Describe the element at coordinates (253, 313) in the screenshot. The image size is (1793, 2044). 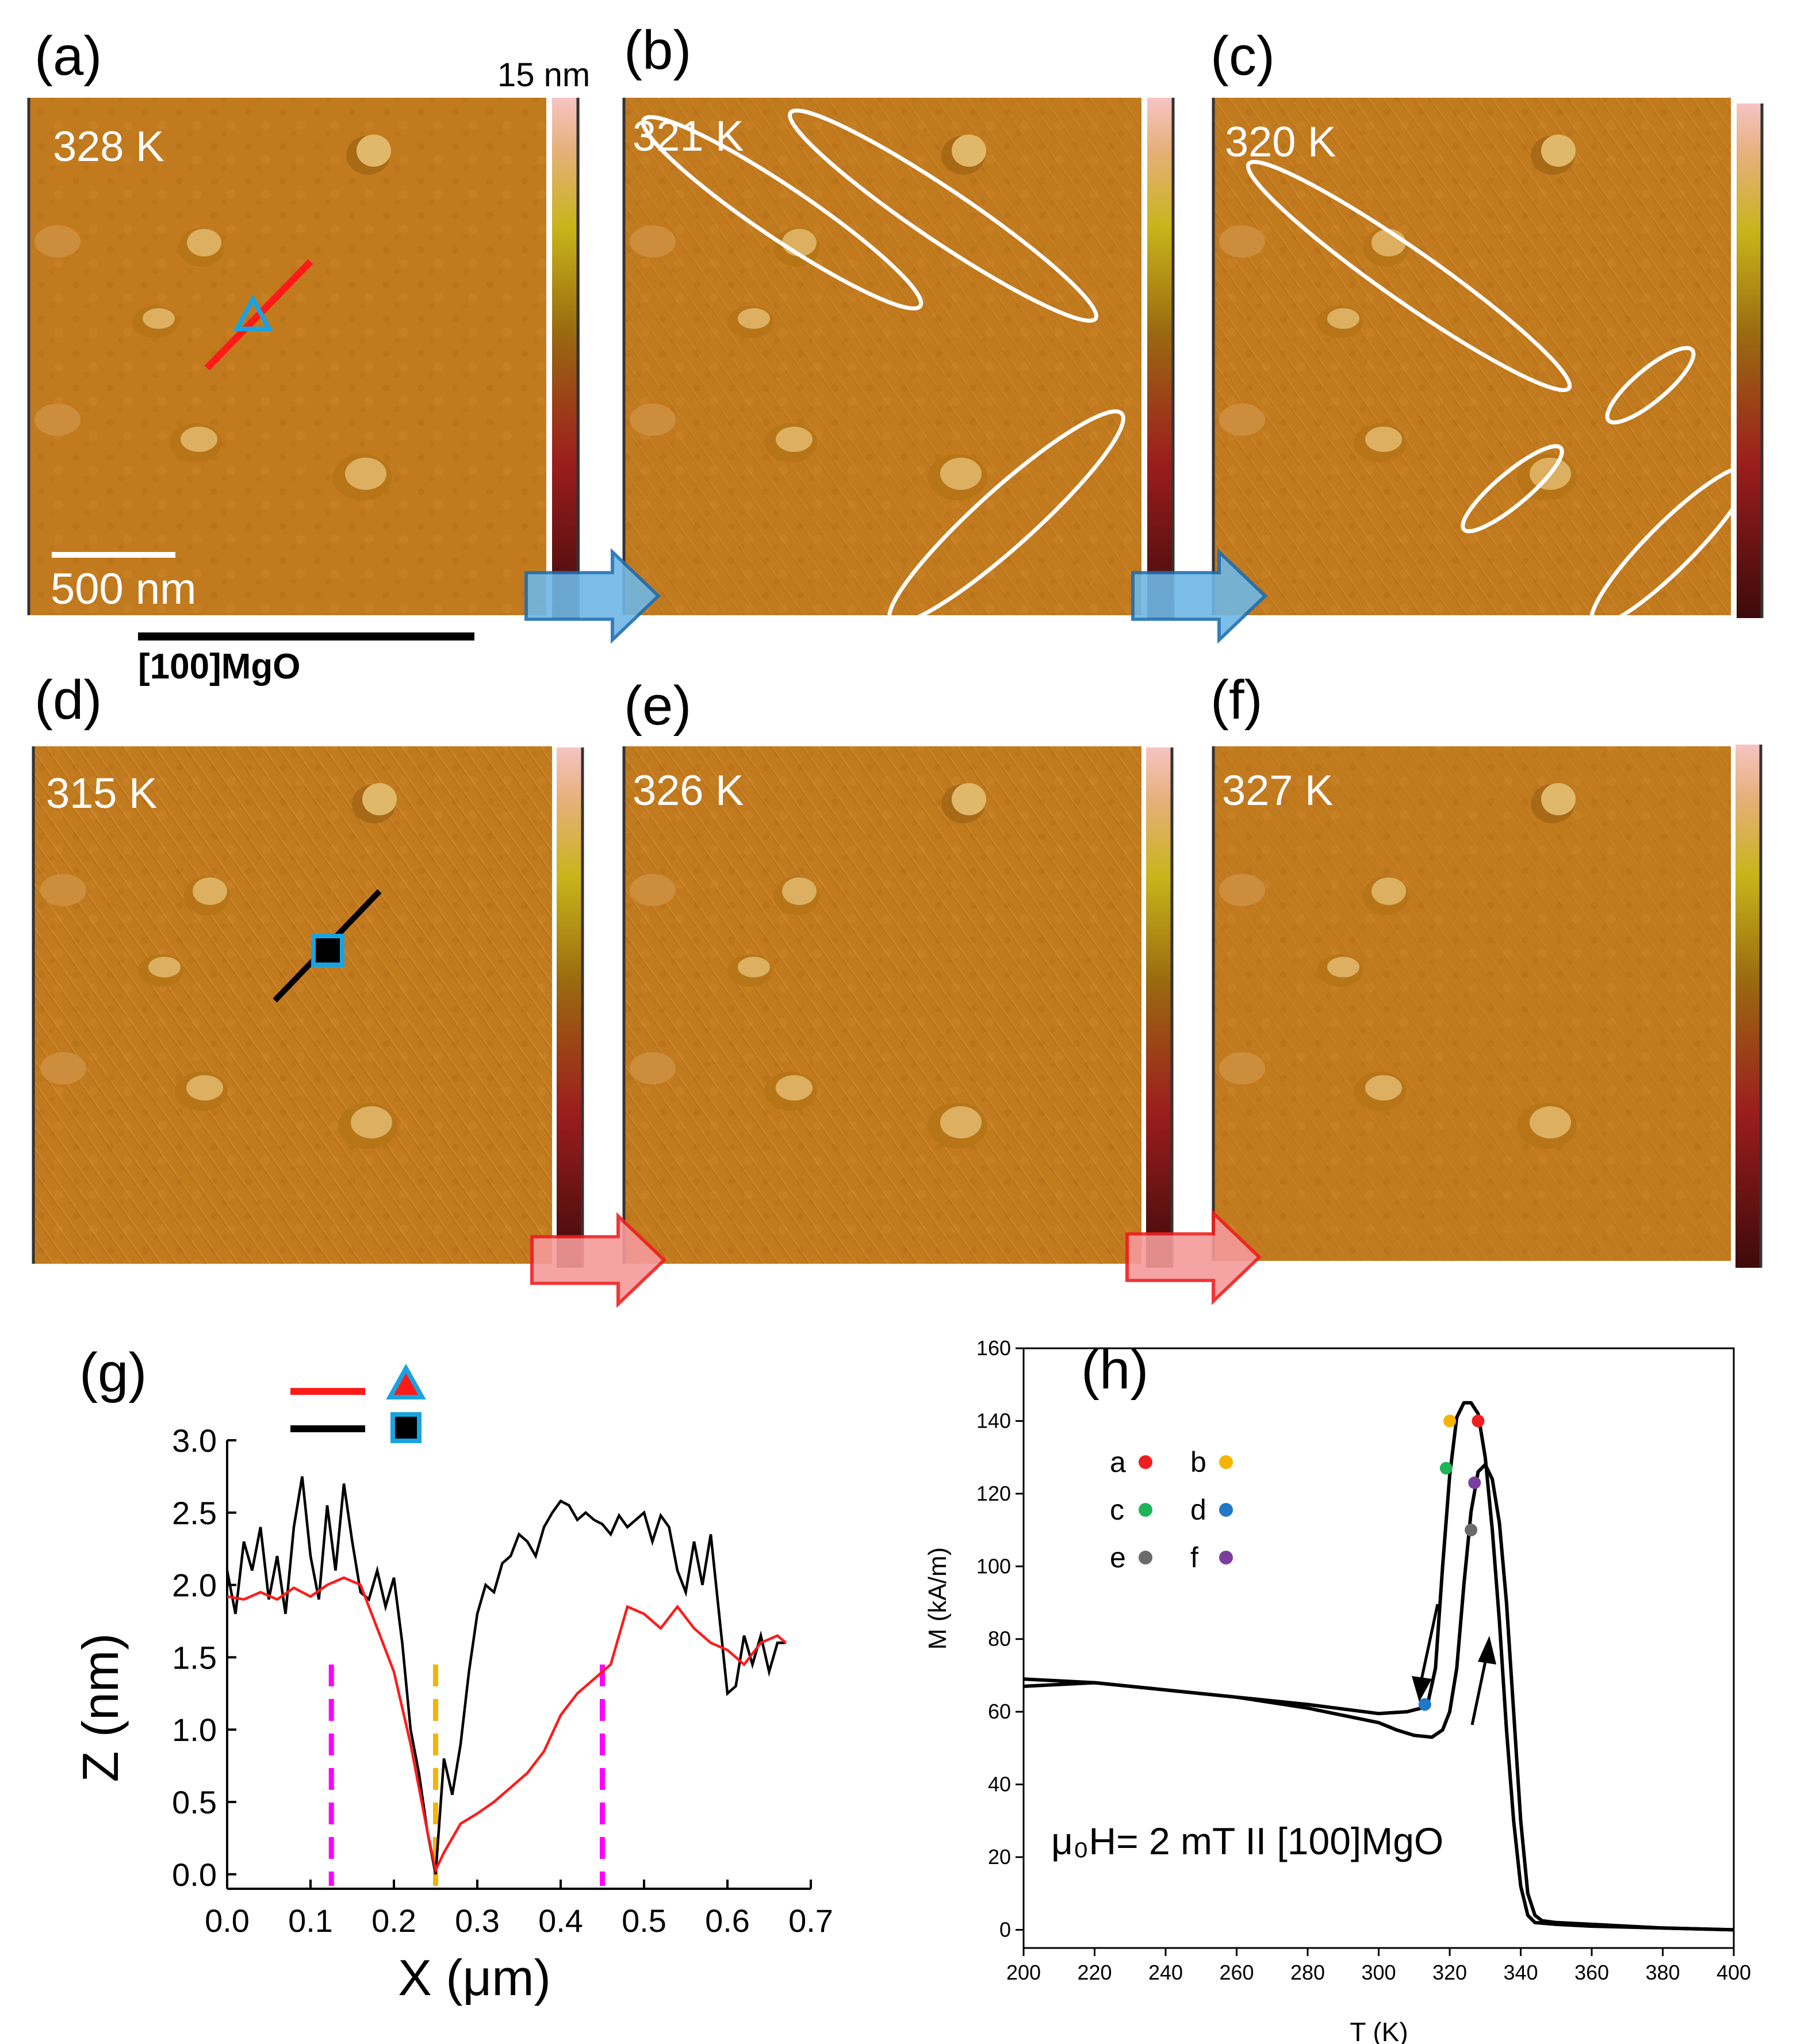
I see `triangle-marker` at that location.